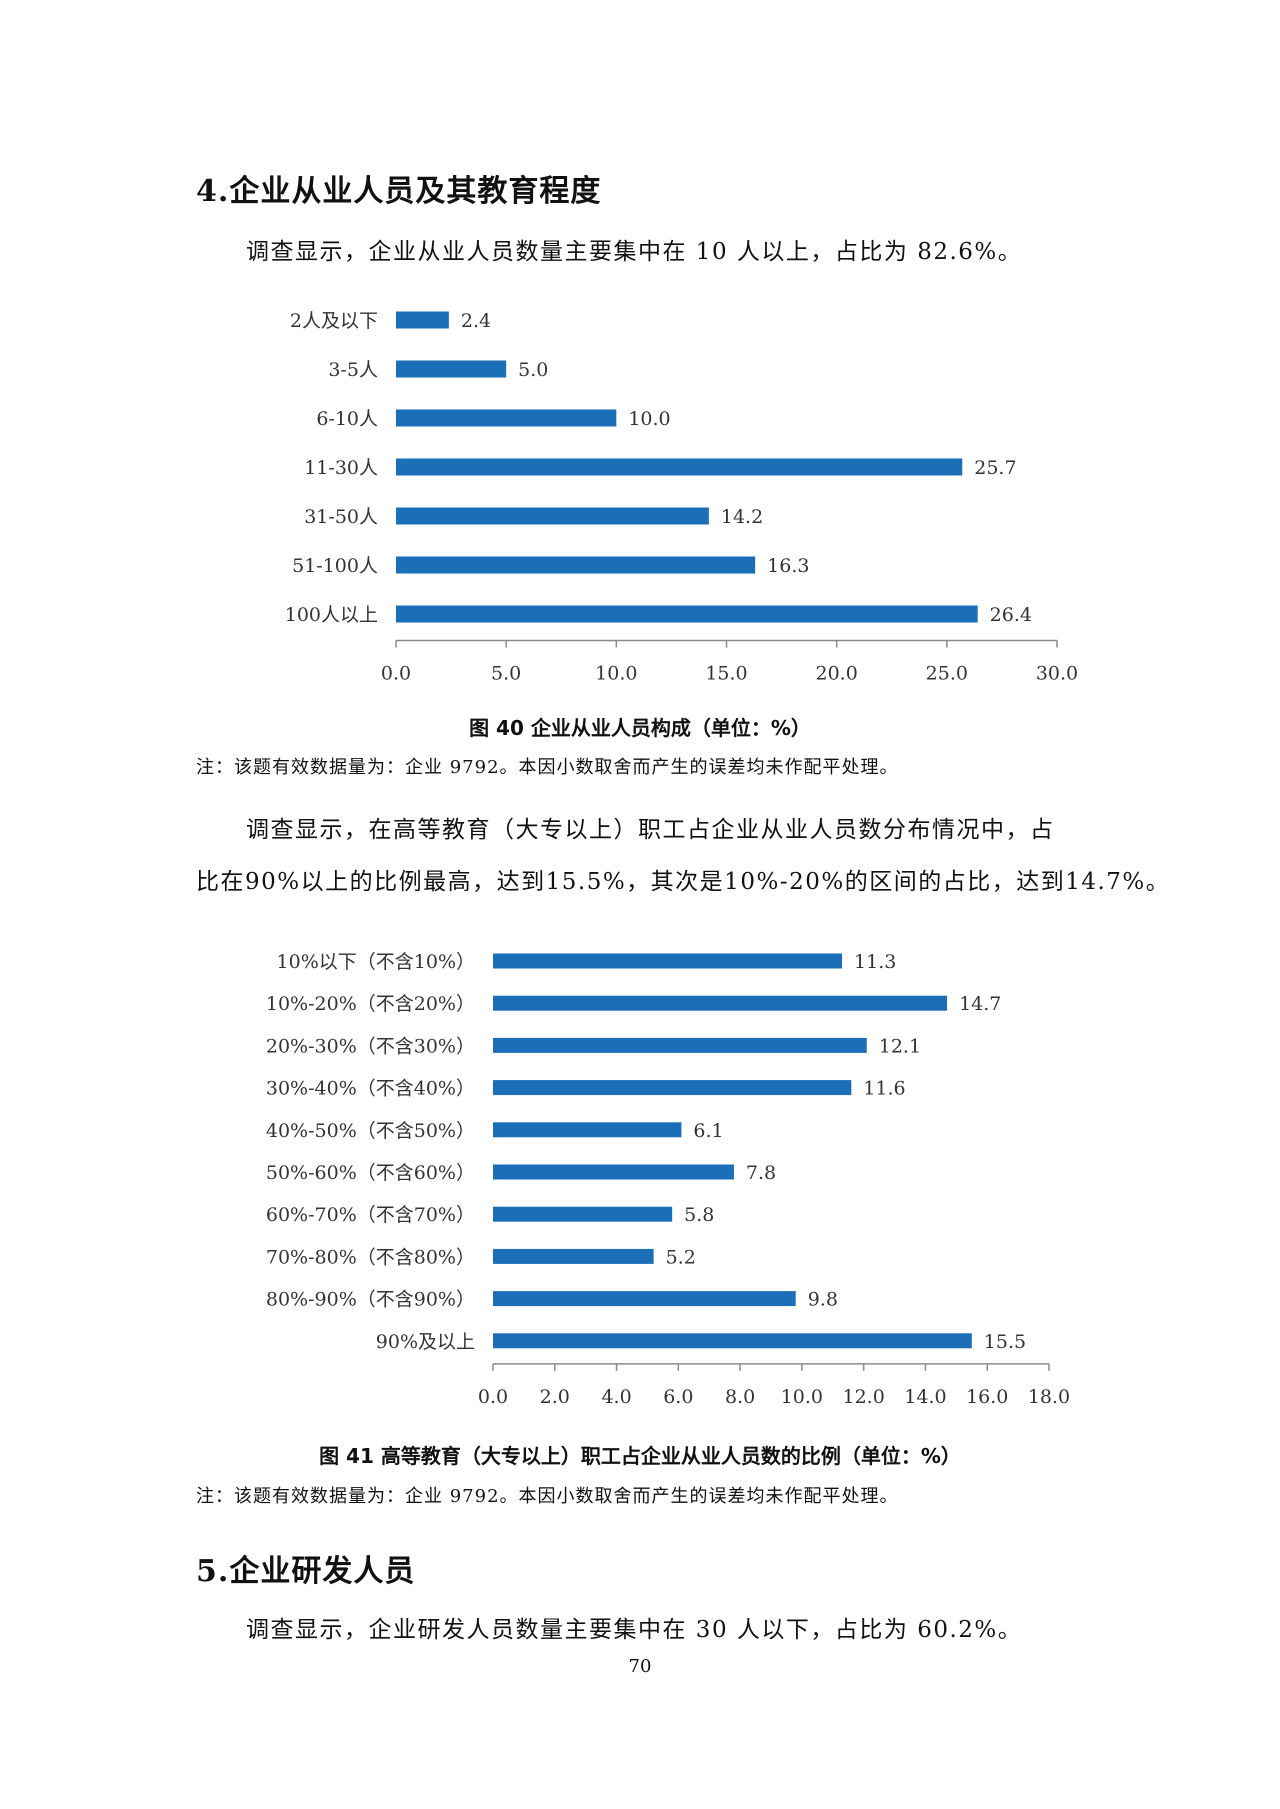 Image resolution: width=1280 pixels, height=1809 pixels. Describe the element at coordinates (547, 1496) in the screenshot. I see `figure-41-note: 注：该题有效数据量为：企业 9792。本因小数取舍而产生的误差均未作配平处理。` at that location.